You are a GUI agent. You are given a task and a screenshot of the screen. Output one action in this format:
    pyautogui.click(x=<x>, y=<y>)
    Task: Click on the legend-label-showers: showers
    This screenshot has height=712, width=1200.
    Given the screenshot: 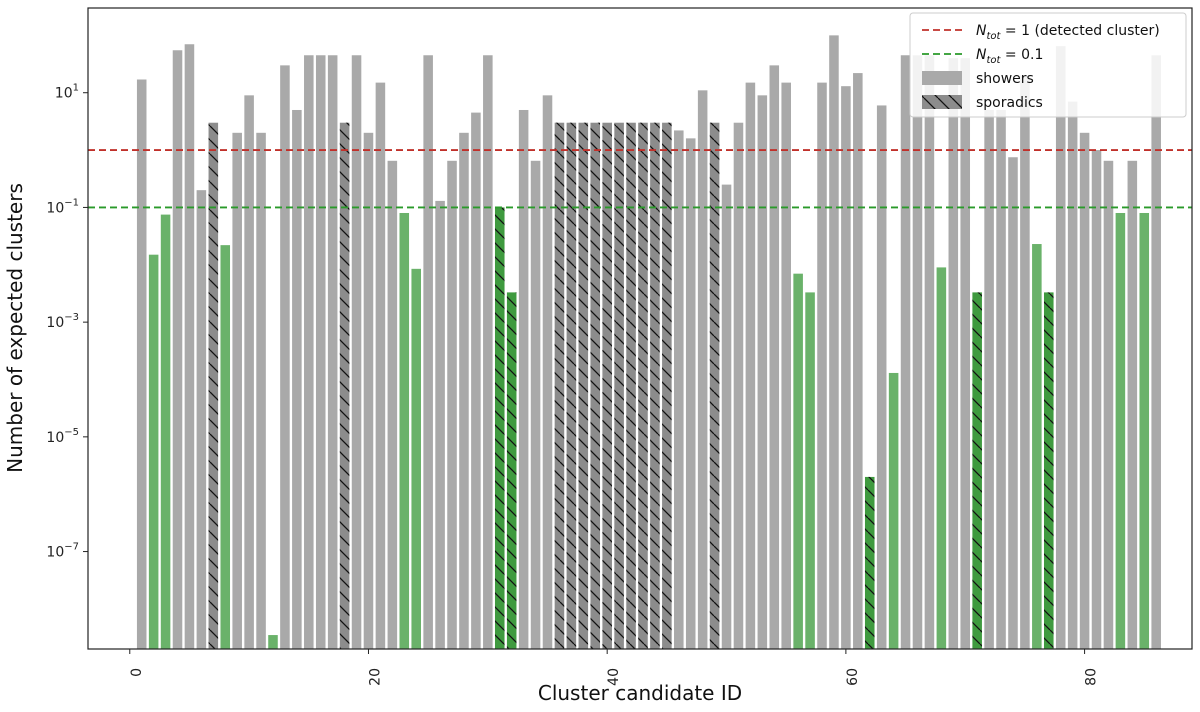 What is the action you would take?
    pyautogui.click(x=1005, y=79)
    